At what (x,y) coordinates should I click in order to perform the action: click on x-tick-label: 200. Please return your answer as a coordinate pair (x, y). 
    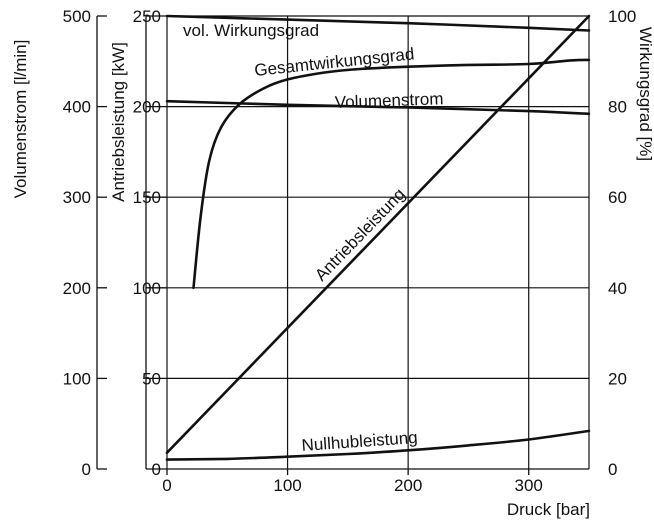
    Looking at the image, I should click on (408, 485).